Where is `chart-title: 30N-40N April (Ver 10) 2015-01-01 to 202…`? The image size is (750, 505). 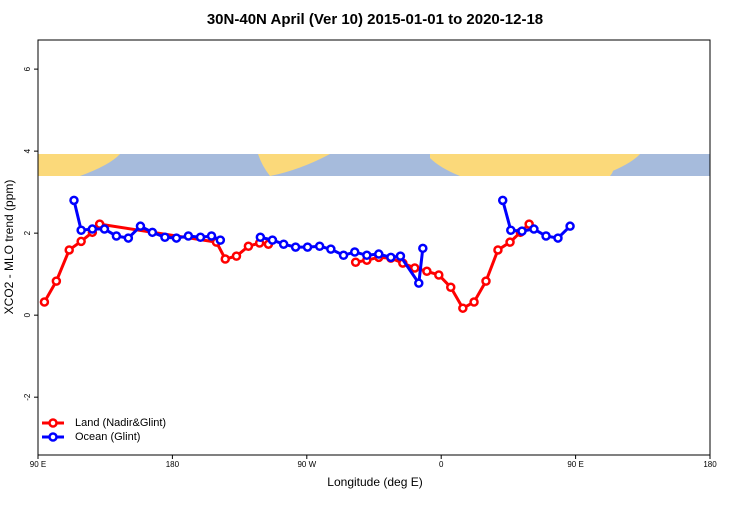 chart-title: 30N-40N April (Ver 10) 2015-01-01 to 202… is located at coordinates (375, 19).